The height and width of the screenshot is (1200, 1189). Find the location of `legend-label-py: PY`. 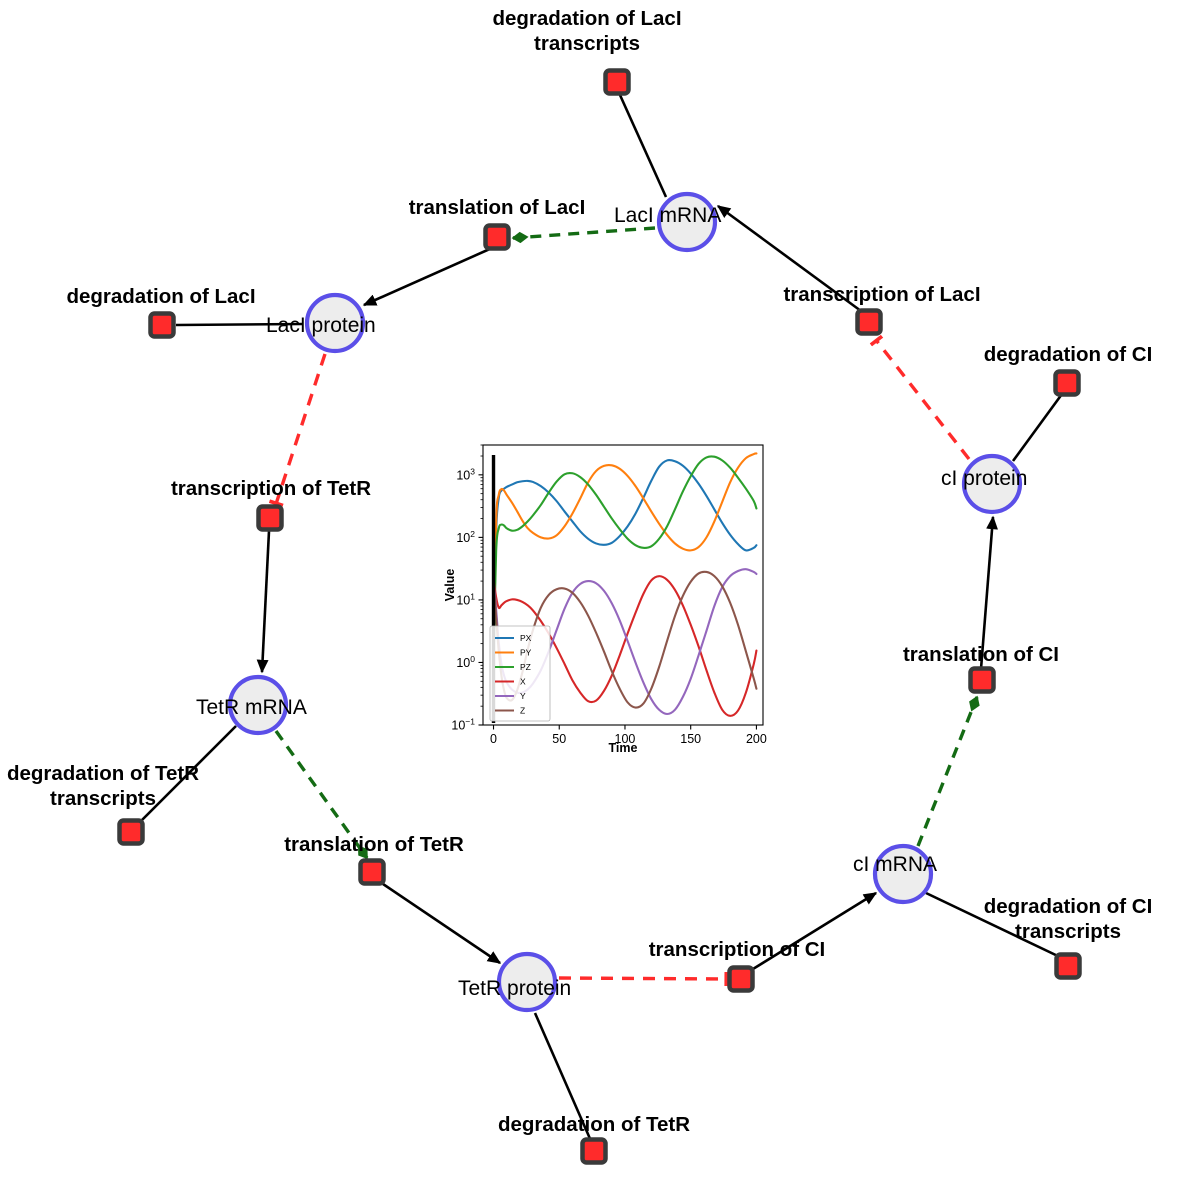

legend-label-py: PY is located at coordinates (526, 653).